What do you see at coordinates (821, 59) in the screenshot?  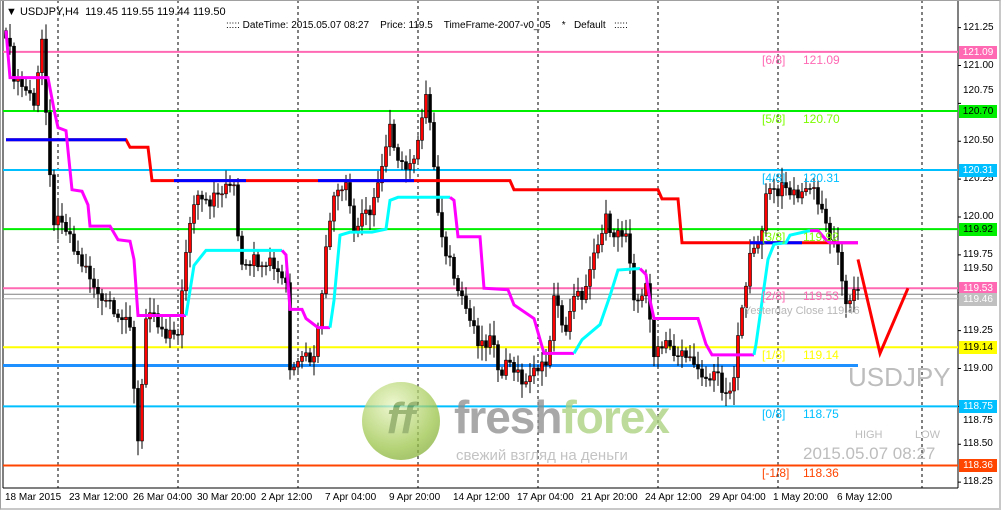 I see `fib-level-value: 121.09` at bounding box center [821, 59].